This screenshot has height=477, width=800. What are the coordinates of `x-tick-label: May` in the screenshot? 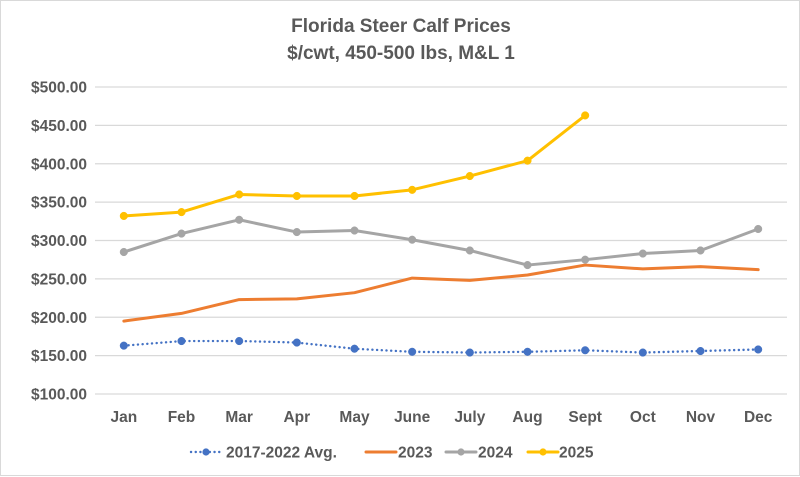 It's located at (354, 417).